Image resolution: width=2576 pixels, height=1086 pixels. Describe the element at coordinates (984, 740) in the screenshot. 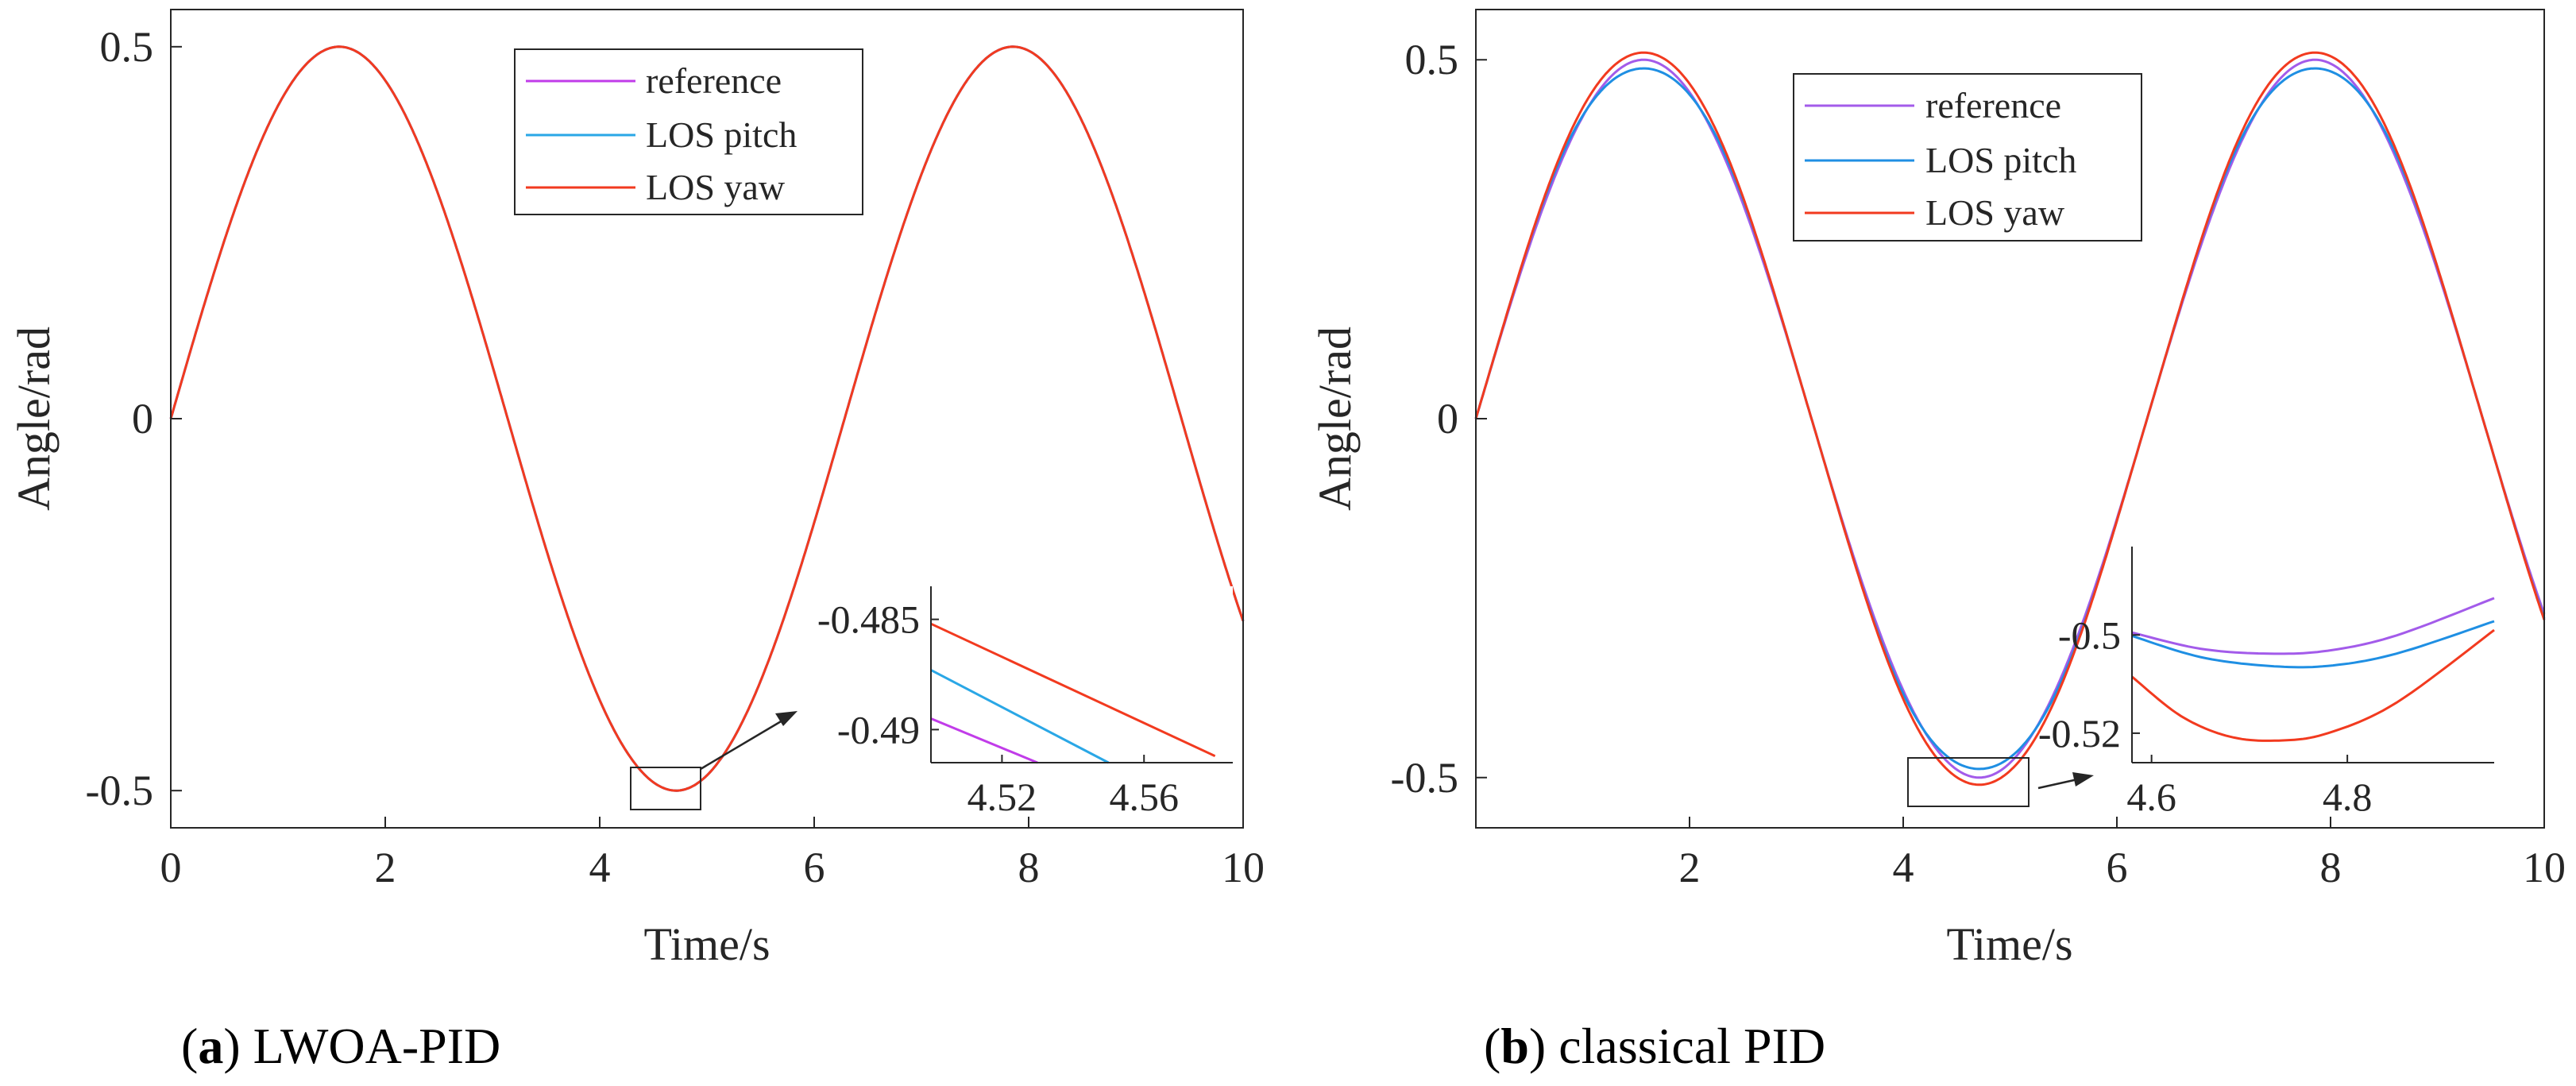

I see `panel-a-inset-series-reference` at that location.